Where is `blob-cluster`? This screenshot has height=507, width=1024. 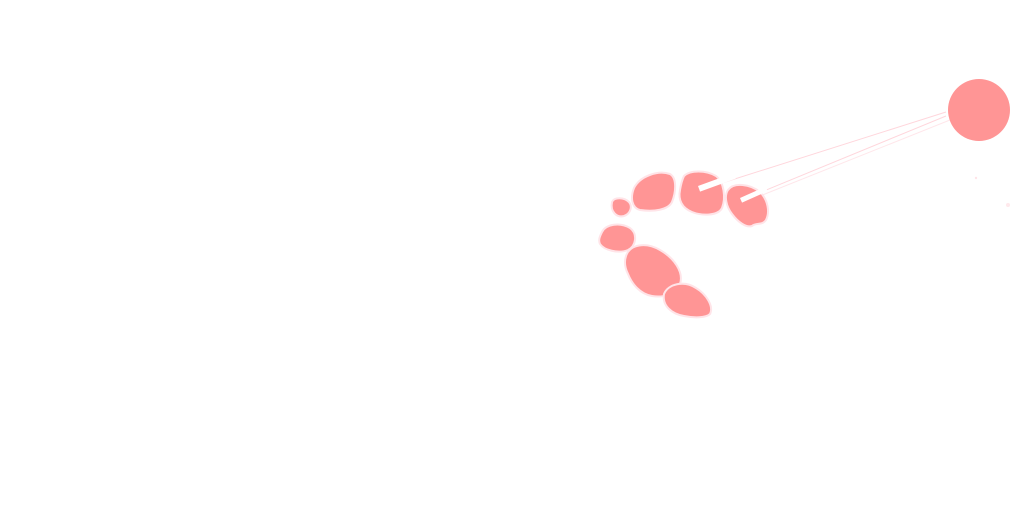
blob-cluster is located at coordinates (683, 244).